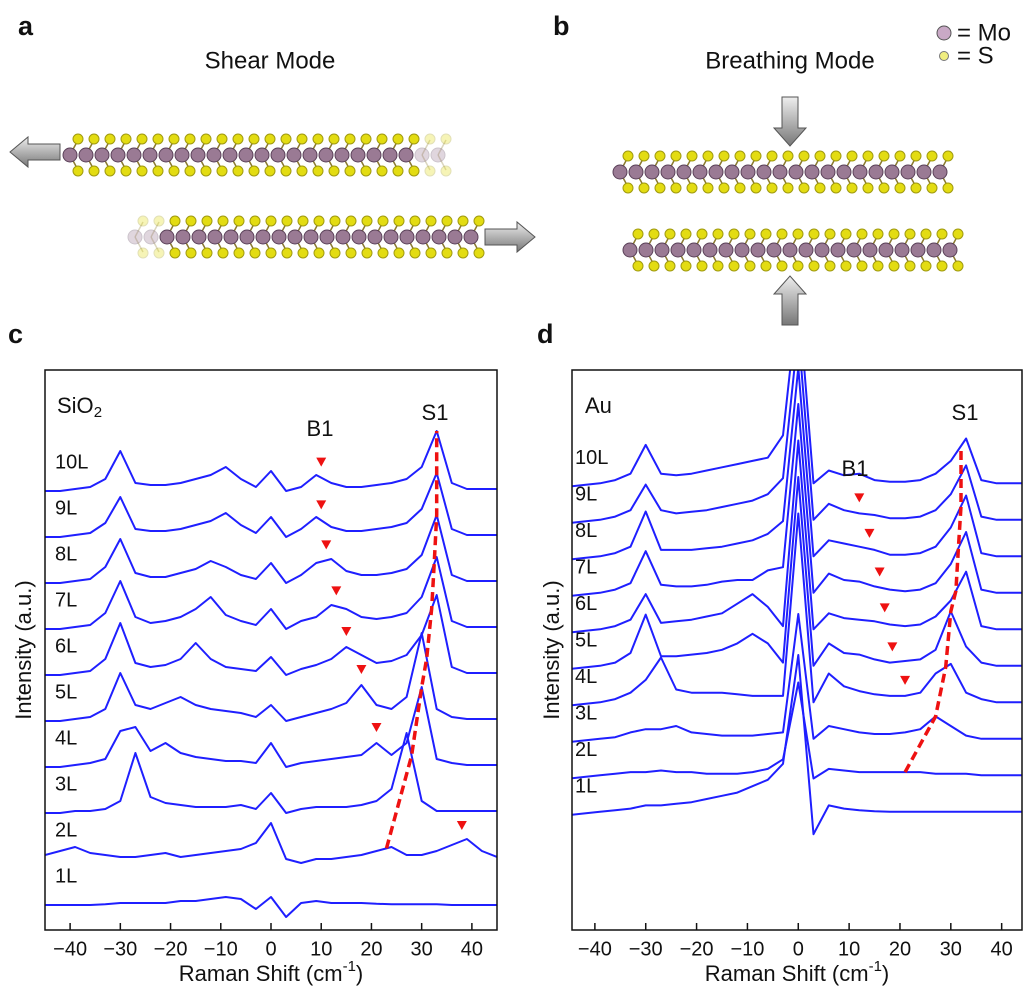 Image resolution: width=1023 pixels, height=991 pixels. Describe the element at coordinates (66, 646) in the screenshot. I see `layer-label: 6L` at that location.